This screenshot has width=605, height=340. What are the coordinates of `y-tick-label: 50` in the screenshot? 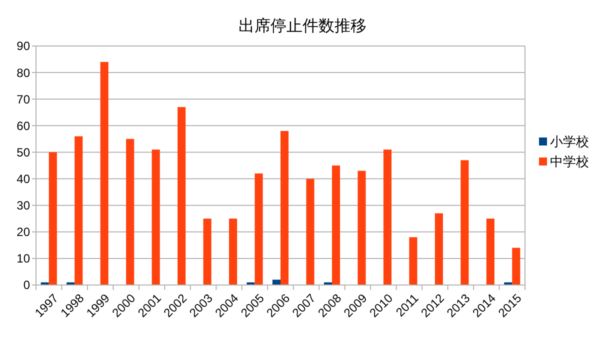 It's located at (23, 152).